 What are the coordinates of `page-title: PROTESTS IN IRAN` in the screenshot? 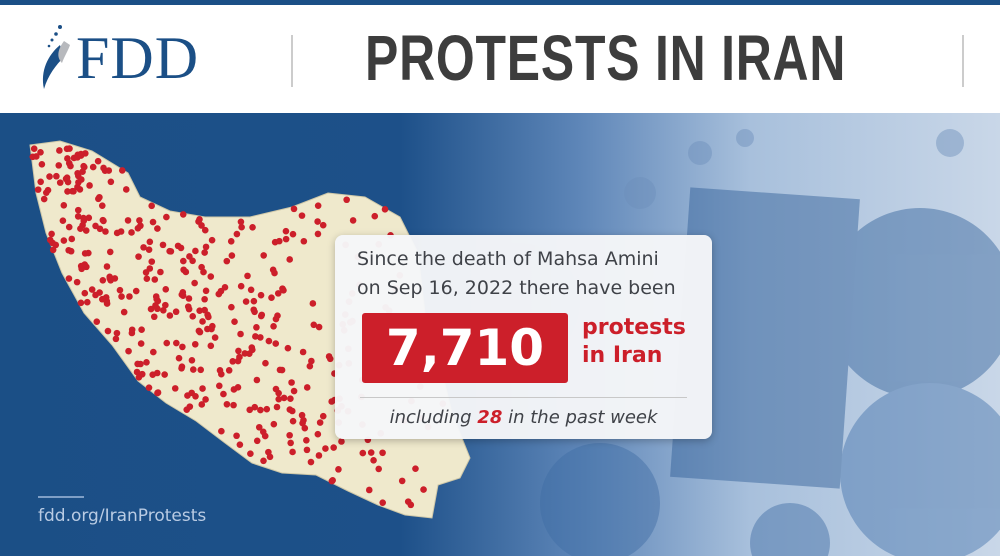 It's located at (606, 58).